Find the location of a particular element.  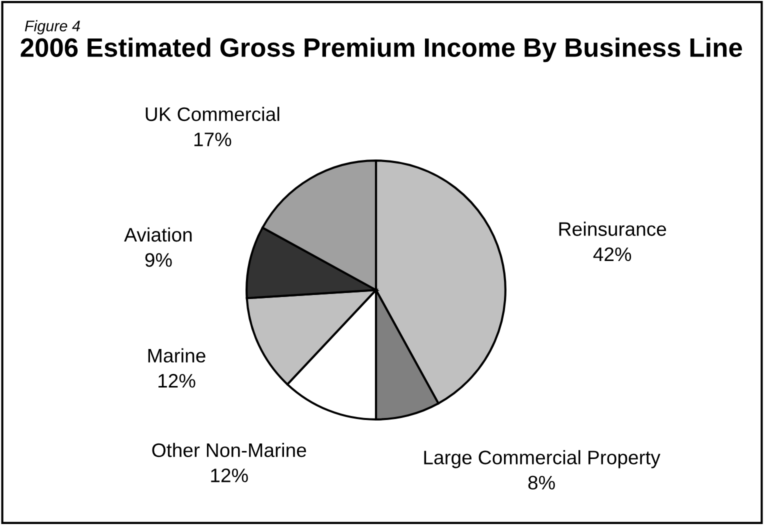

slice-label: Reinsurance is located at coordinates (612, 229).